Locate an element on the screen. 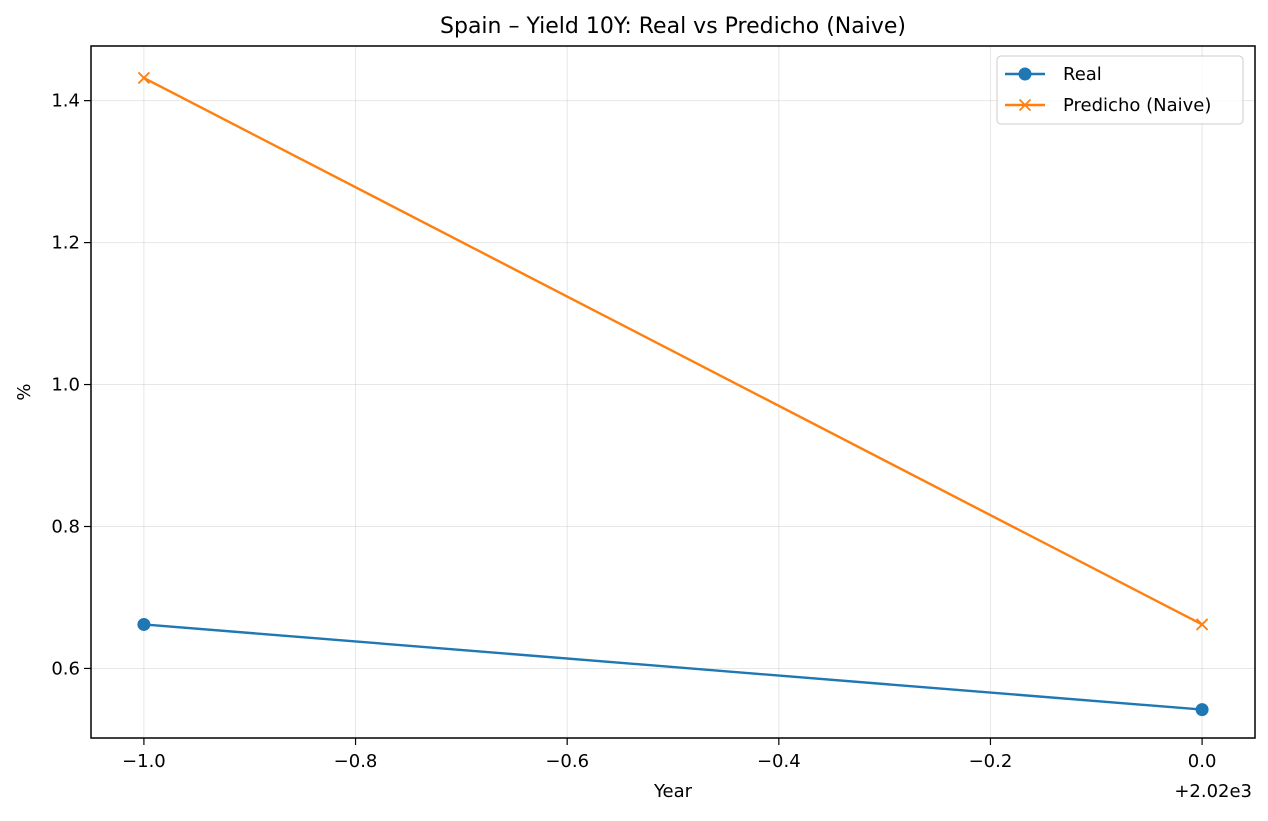  y-tick-label: 1.2 is located at coordinates (65, 243).